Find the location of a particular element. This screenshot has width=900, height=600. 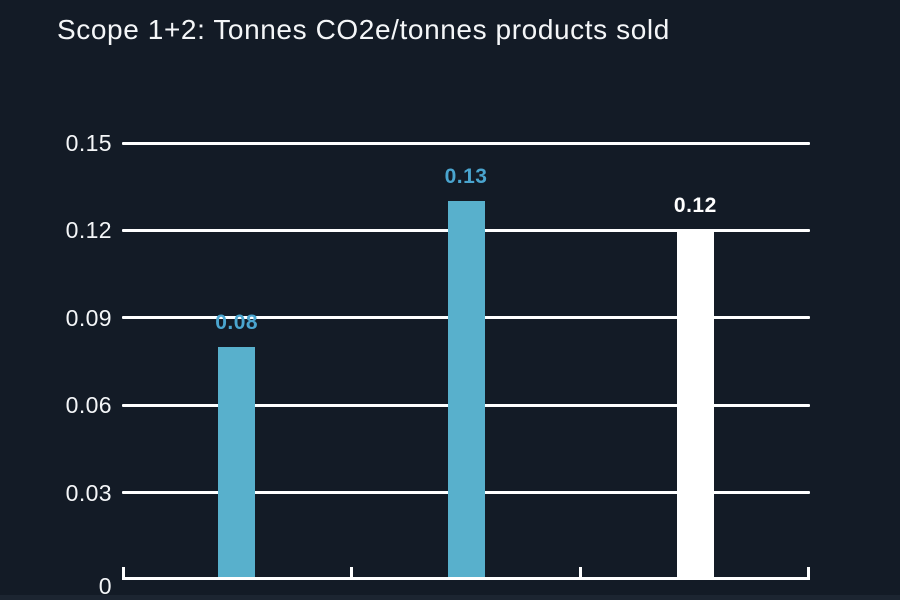

y-tick-label: 0.03 is located at coordinates (88, 492).